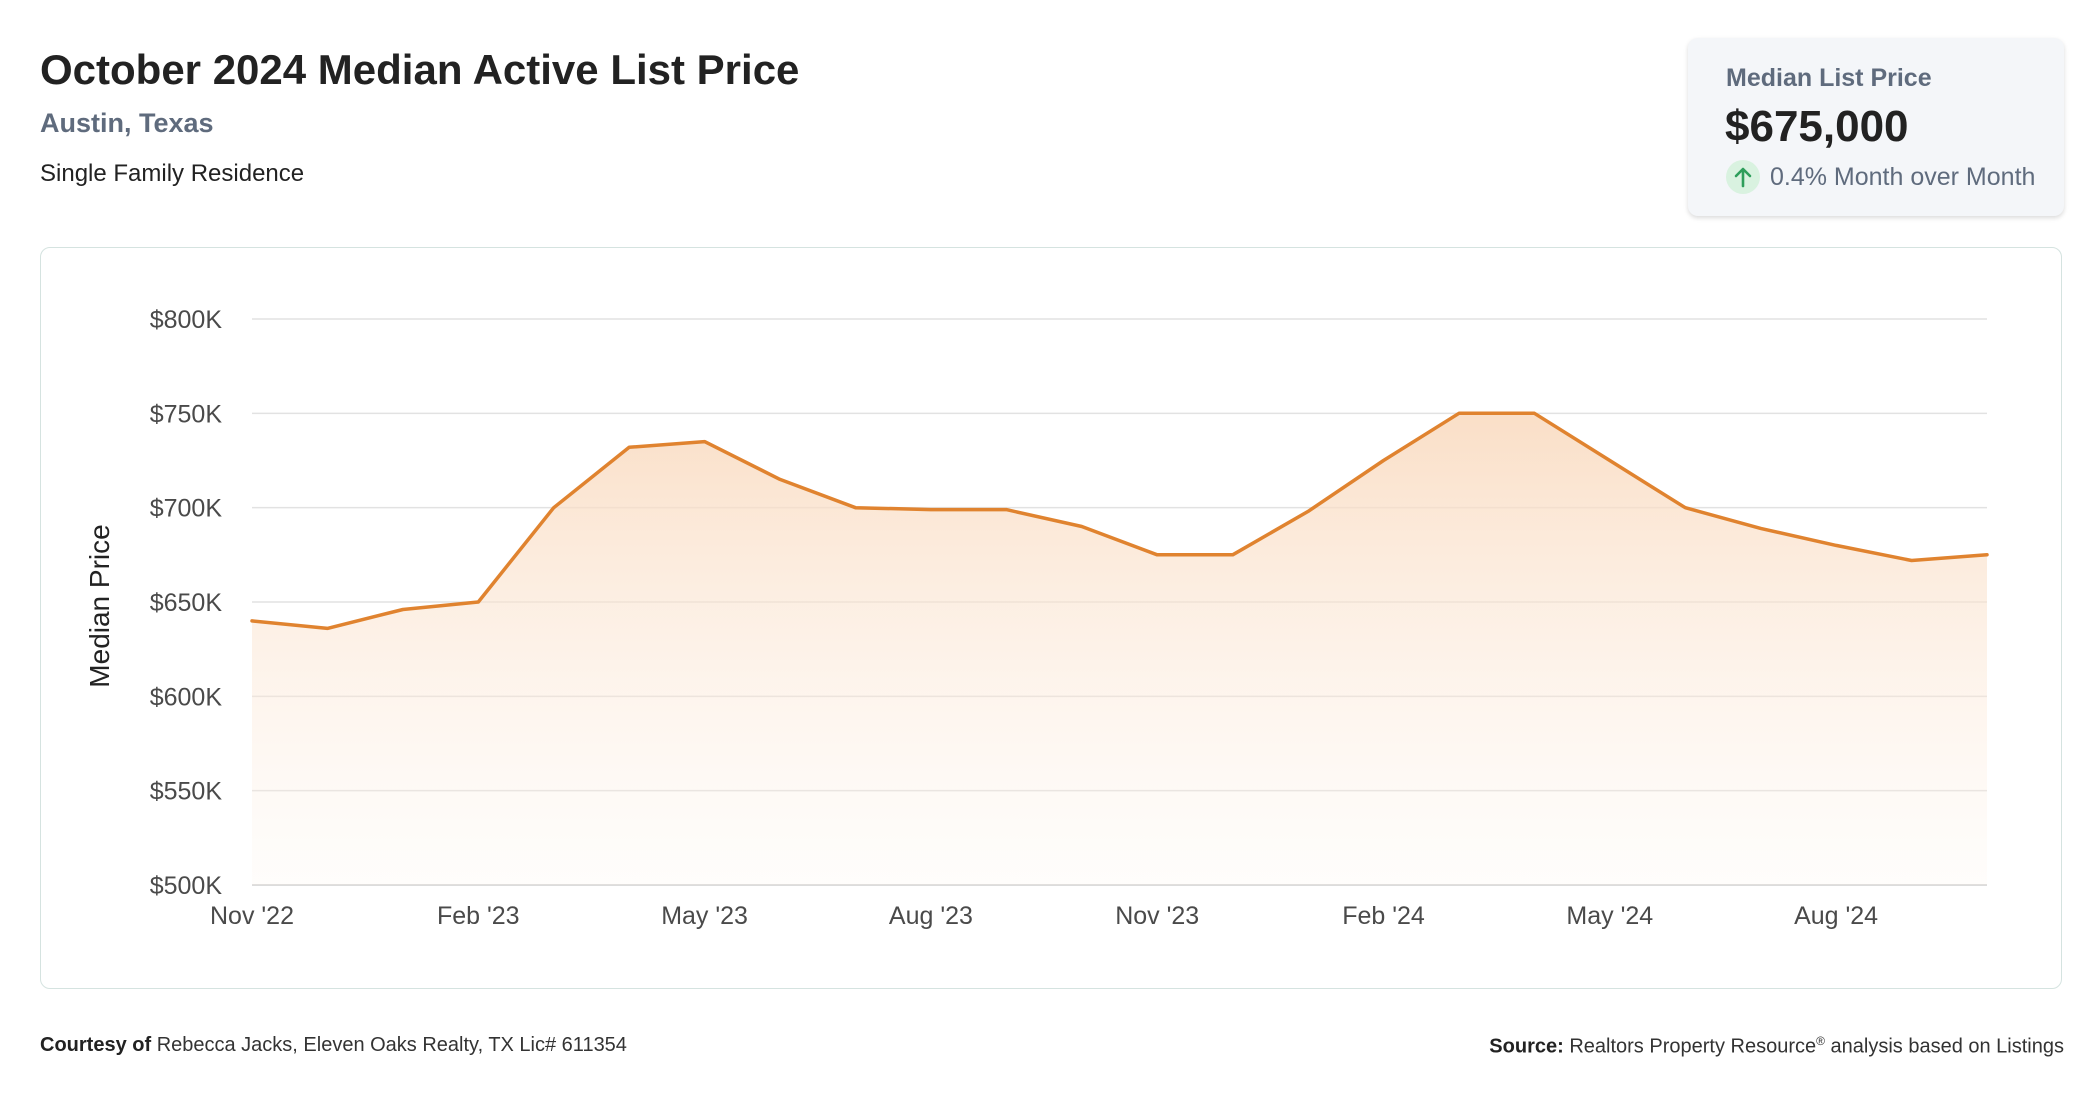 This screenshot has width=2096, height=1100. Describe the element at coordinates (127, 123) in the screenshot. I see `location-subtitle: Austin, Texas` at that location.